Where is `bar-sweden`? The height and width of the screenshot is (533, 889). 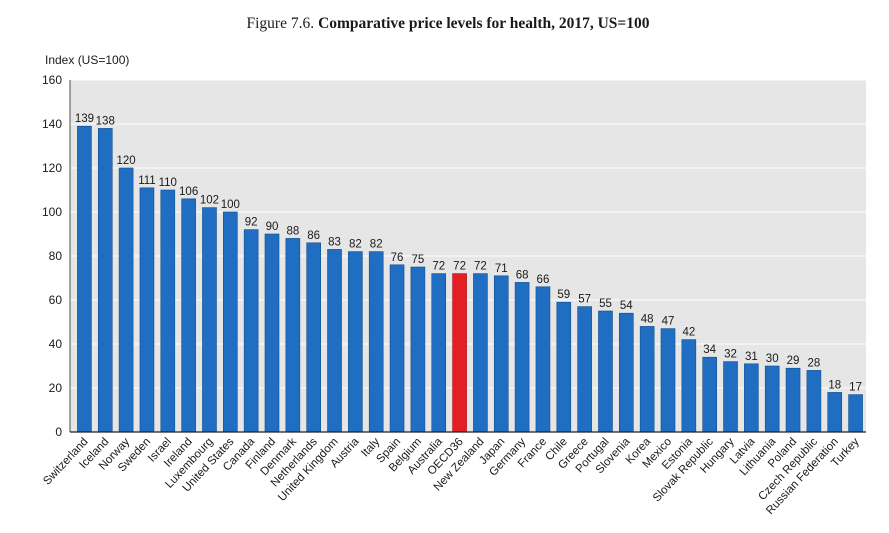
bar-sweden is located at coordinates (147, 310).